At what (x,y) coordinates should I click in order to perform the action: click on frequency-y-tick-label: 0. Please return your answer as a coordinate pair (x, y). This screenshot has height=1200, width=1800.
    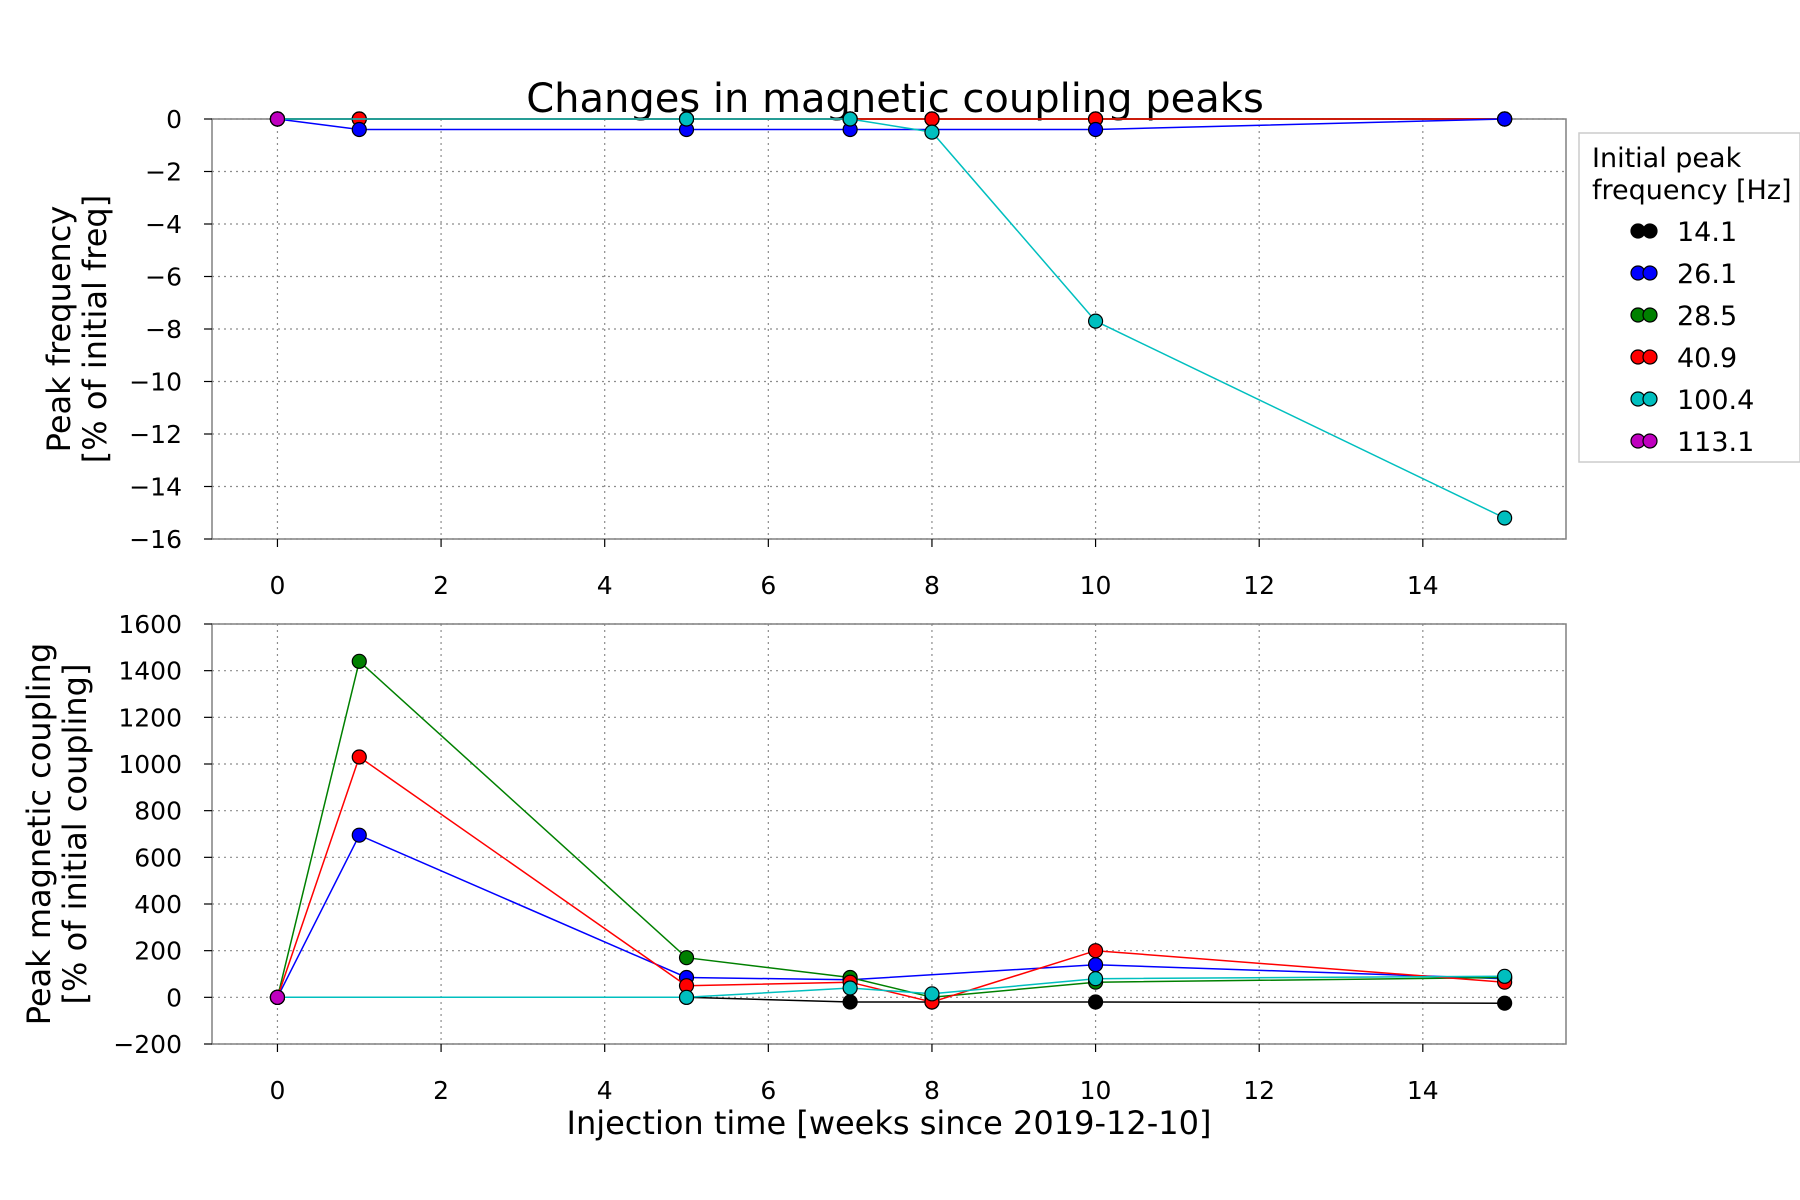
    Looking at the image, I should click on (174, 119).